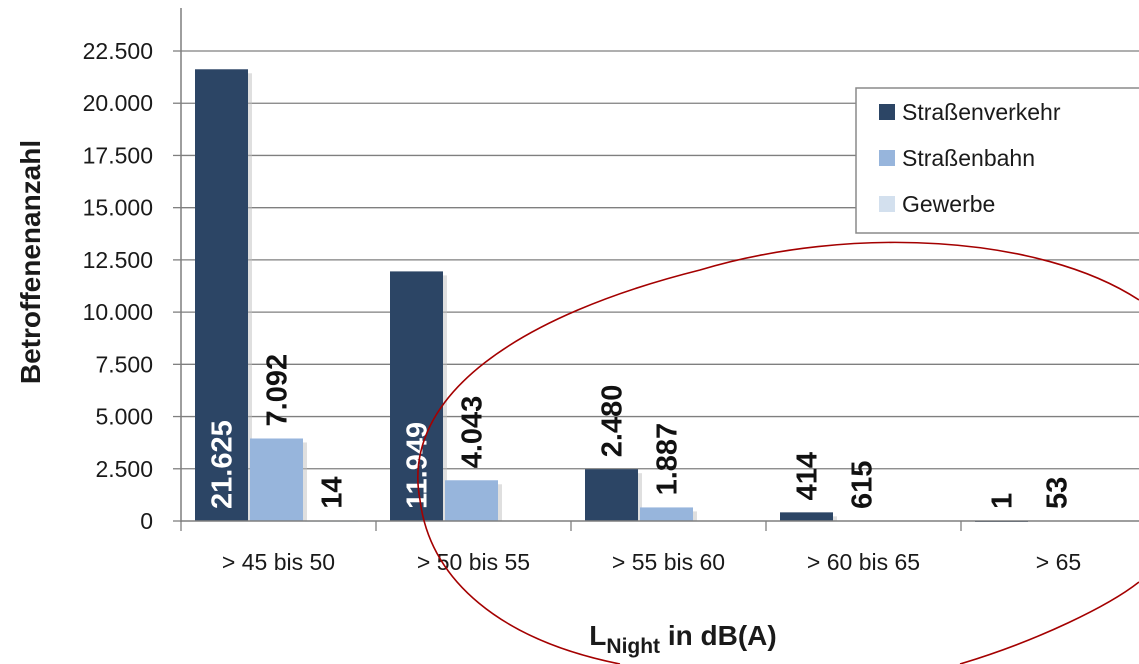 This screenshot has width=1139, height=664. Describe the element at coordinates (473, 562) in the screenshot. I see `x-category-label: > 50 bis 55` at that location.